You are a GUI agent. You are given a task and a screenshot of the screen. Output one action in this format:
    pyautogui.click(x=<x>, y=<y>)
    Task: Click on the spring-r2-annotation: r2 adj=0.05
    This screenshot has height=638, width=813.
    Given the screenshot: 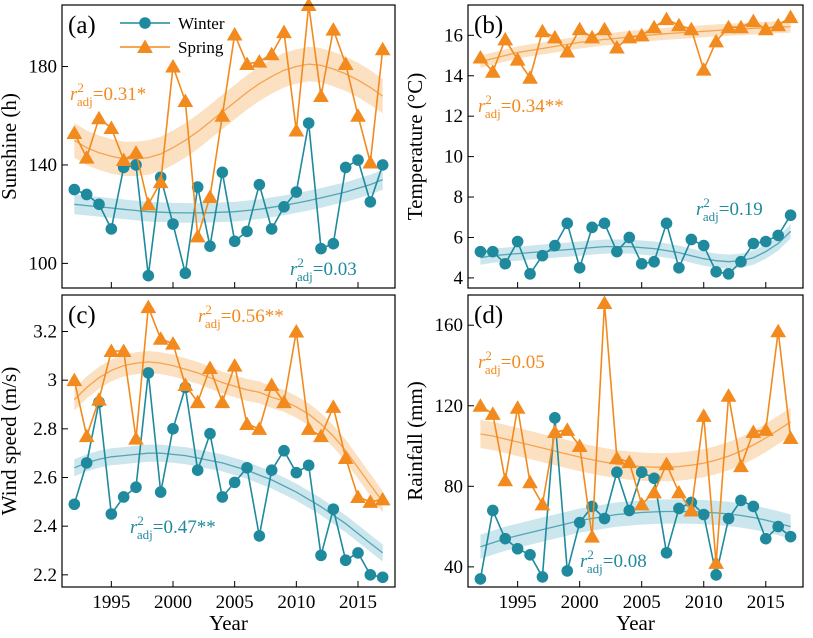 What is the action you would take?
    pyautogui.click(x=511, y=362)
    